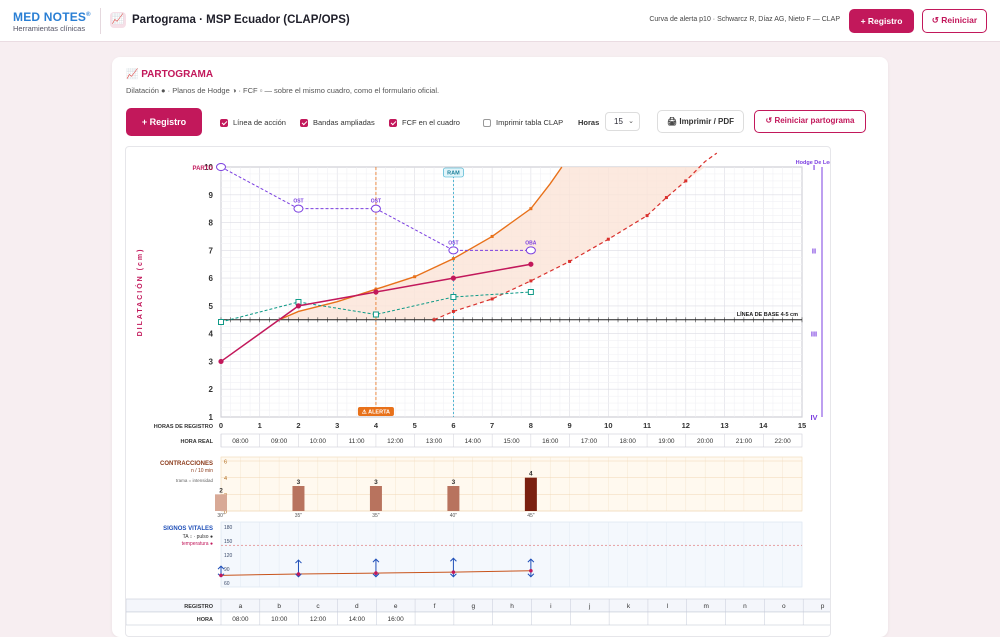 This screenshot has height=637, width=1000. Describe the element at coordinates (241, 606) in the screenshot. I see `register-letter: a` at that location.